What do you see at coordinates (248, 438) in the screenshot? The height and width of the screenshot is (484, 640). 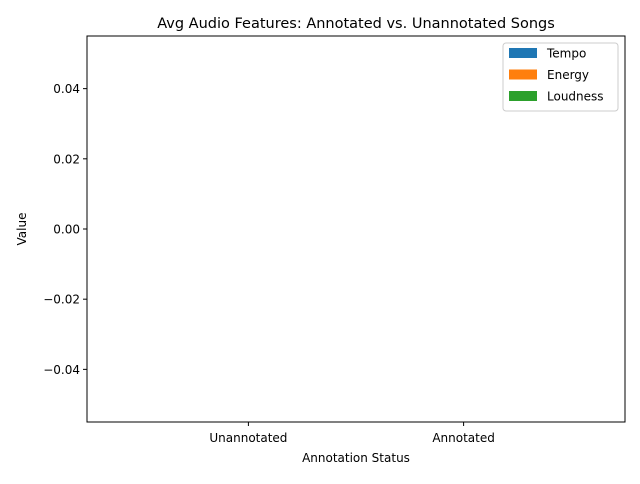 I see `x-tick-label: Unannotated` at bounding box center [248, 438].